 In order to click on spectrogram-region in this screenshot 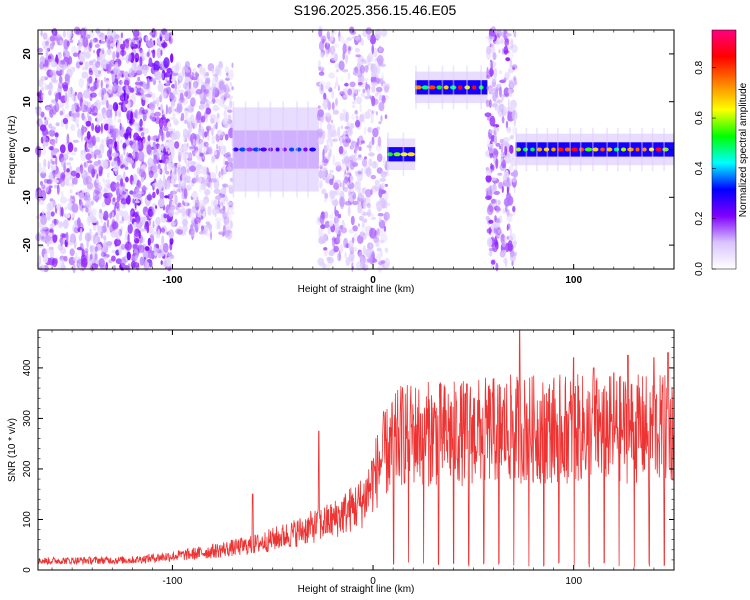, I will do `click(451, 87)`.